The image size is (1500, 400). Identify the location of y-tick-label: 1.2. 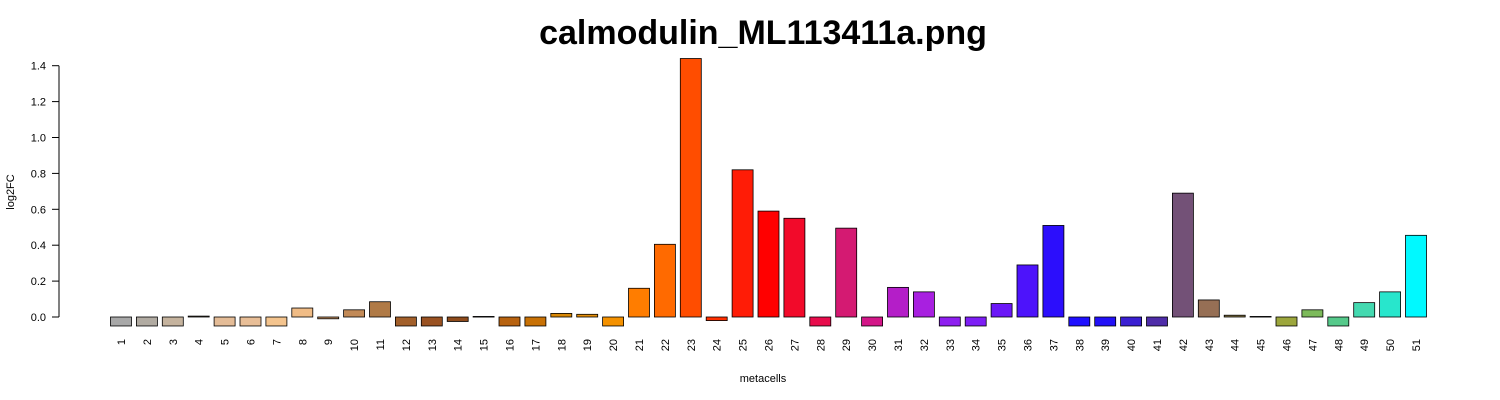
(38, 103).